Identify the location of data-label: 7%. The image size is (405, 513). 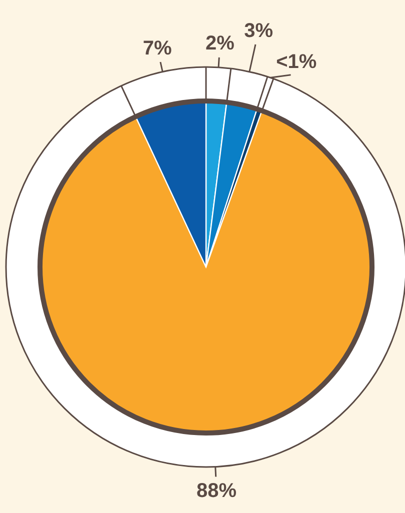
(157, 48).